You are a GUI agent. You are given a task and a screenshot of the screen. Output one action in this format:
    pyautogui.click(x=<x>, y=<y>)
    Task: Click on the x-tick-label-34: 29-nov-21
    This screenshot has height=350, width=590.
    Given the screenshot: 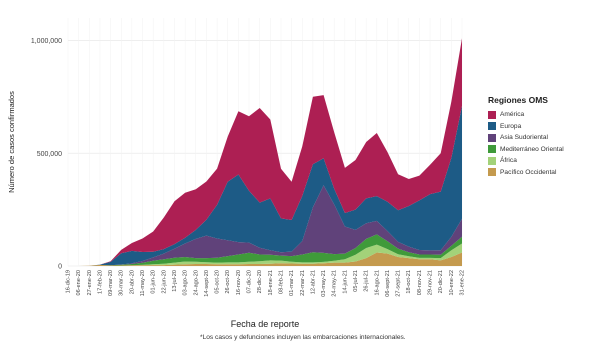 What is the action you would take?
    pyautogui.click(x=431, y=282)
    